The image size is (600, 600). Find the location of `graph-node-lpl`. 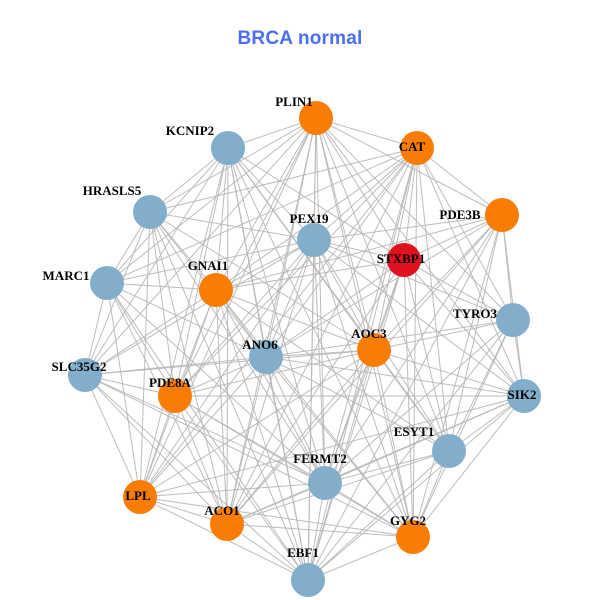

graph-node-lpl is located at coordinates (140, 497).